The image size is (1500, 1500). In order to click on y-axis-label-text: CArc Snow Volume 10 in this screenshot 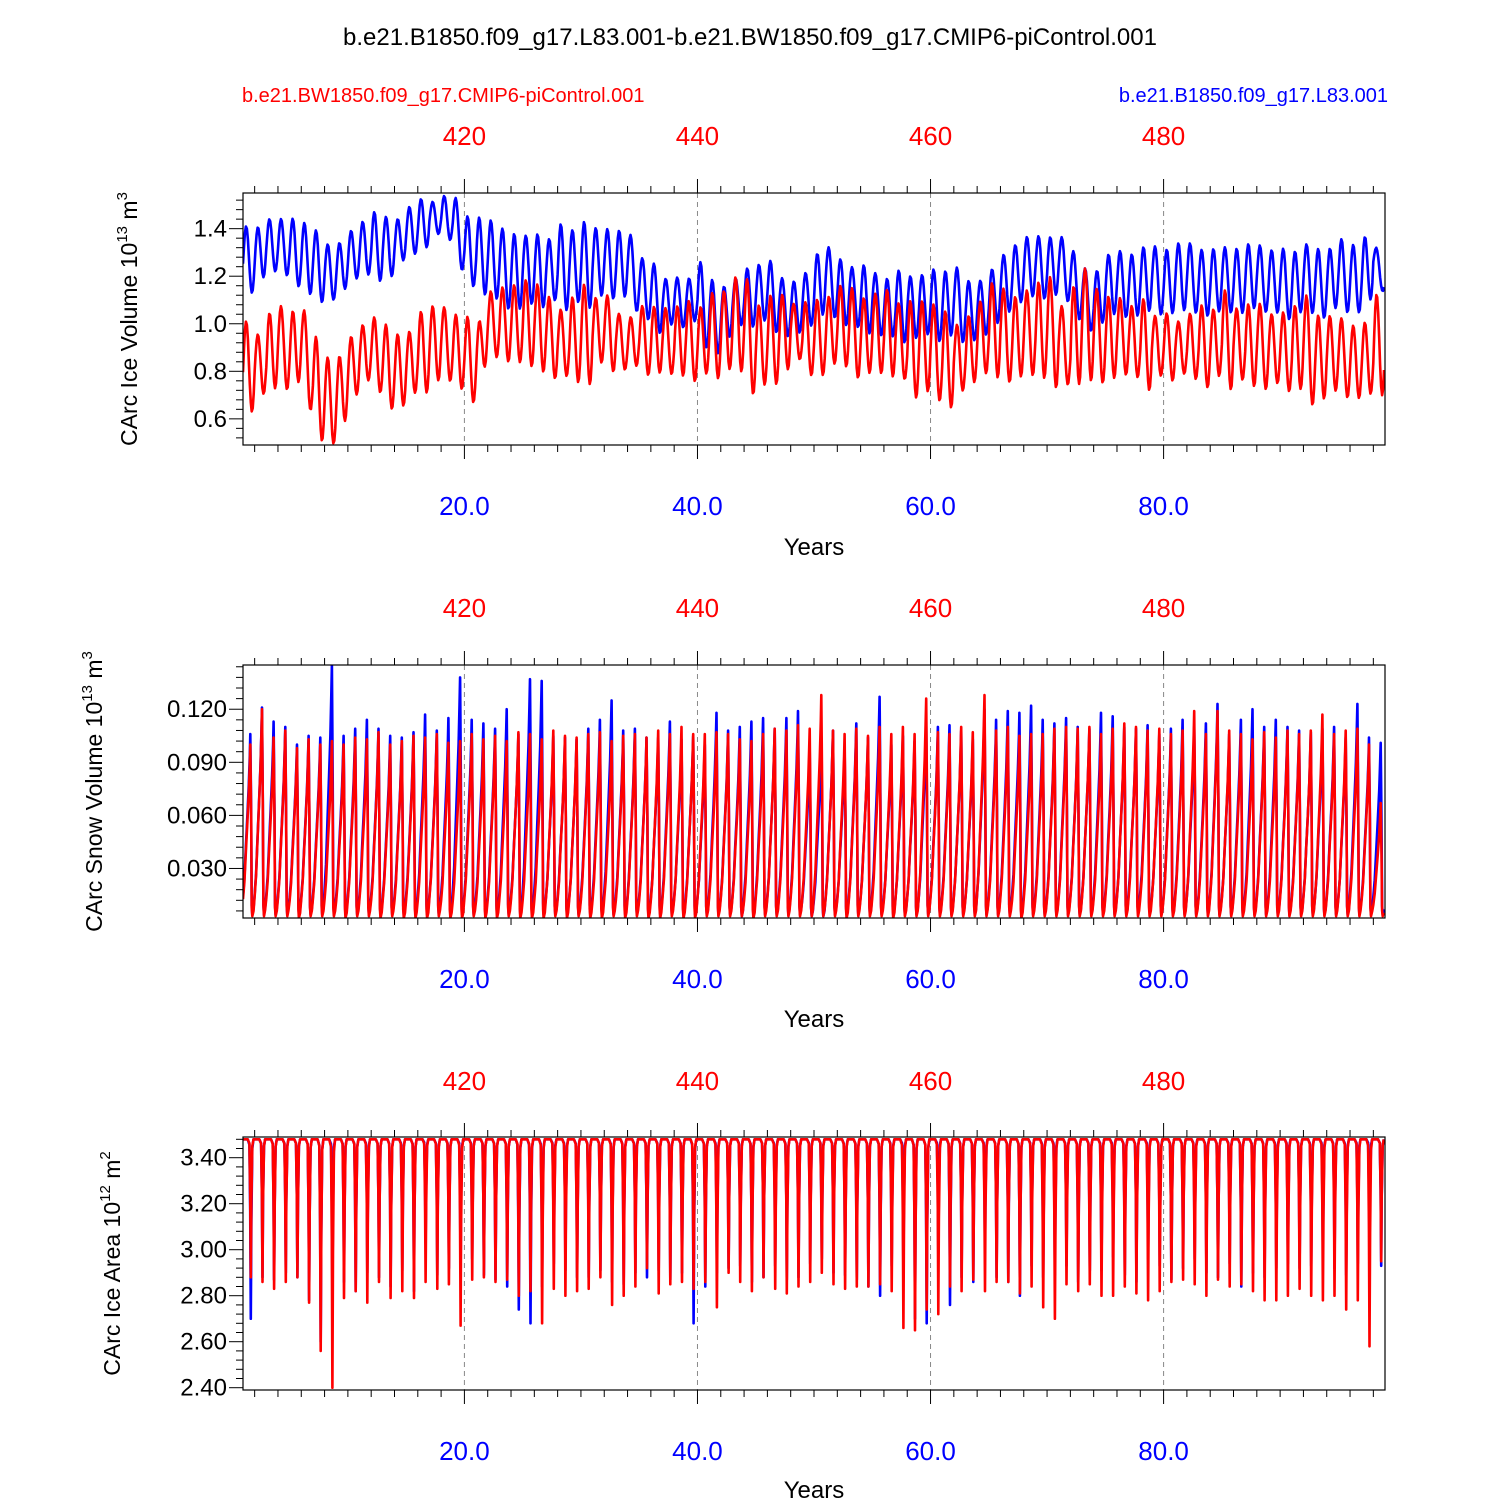, I will do `click(94, 817)`.